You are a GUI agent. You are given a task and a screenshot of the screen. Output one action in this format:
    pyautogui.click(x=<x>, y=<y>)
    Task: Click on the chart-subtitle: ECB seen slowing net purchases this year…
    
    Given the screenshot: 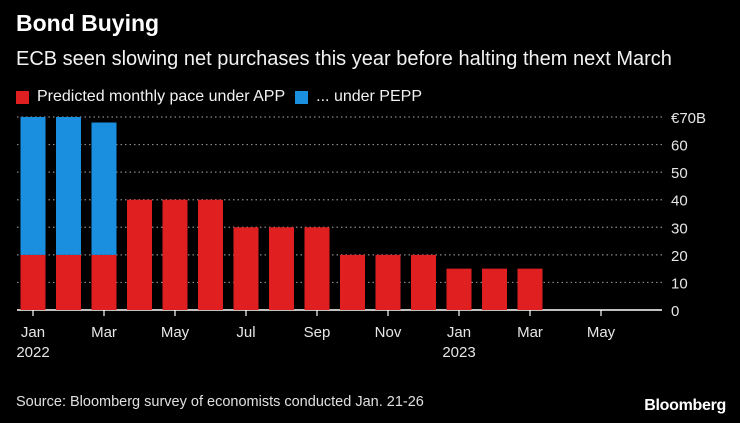 What is the action you would take?
    pyautogui.click(x=344, y=59)
    